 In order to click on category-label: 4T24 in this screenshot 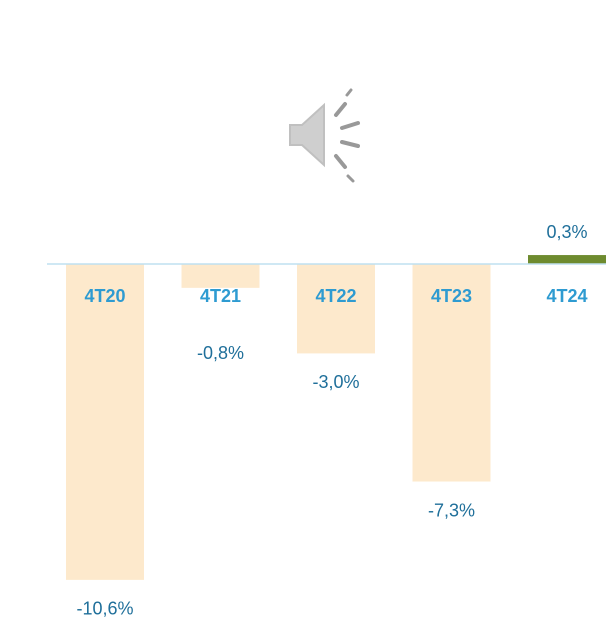, I will do `click(566, 296)`.